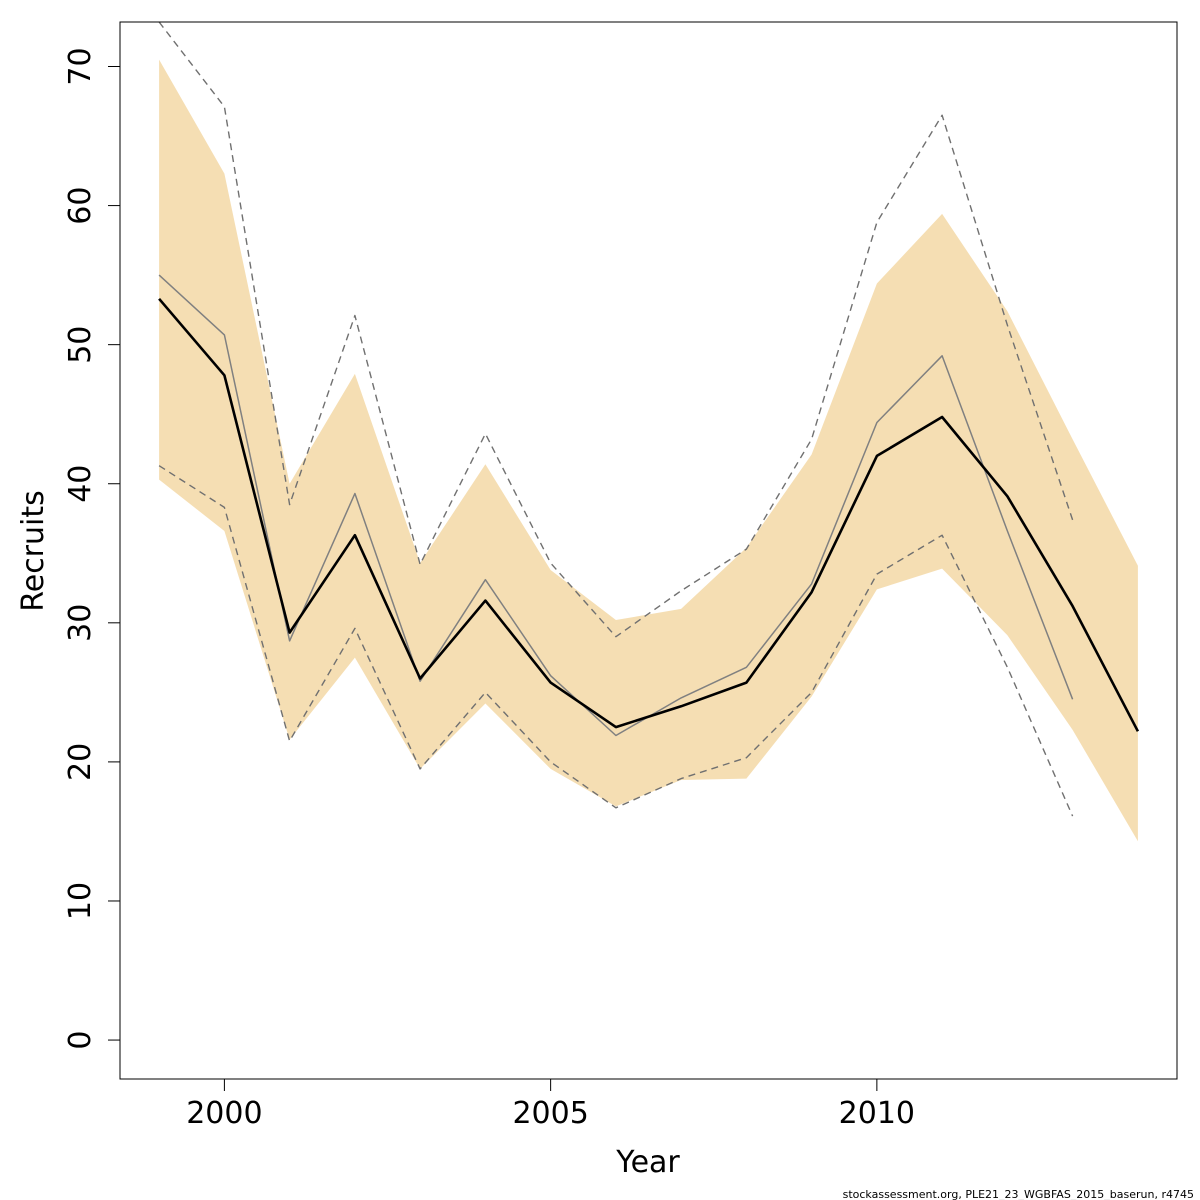 The height and width of the screenshot is (1200, 1200). I want to click on y-axis-title: Recruits, so click(33, 551).